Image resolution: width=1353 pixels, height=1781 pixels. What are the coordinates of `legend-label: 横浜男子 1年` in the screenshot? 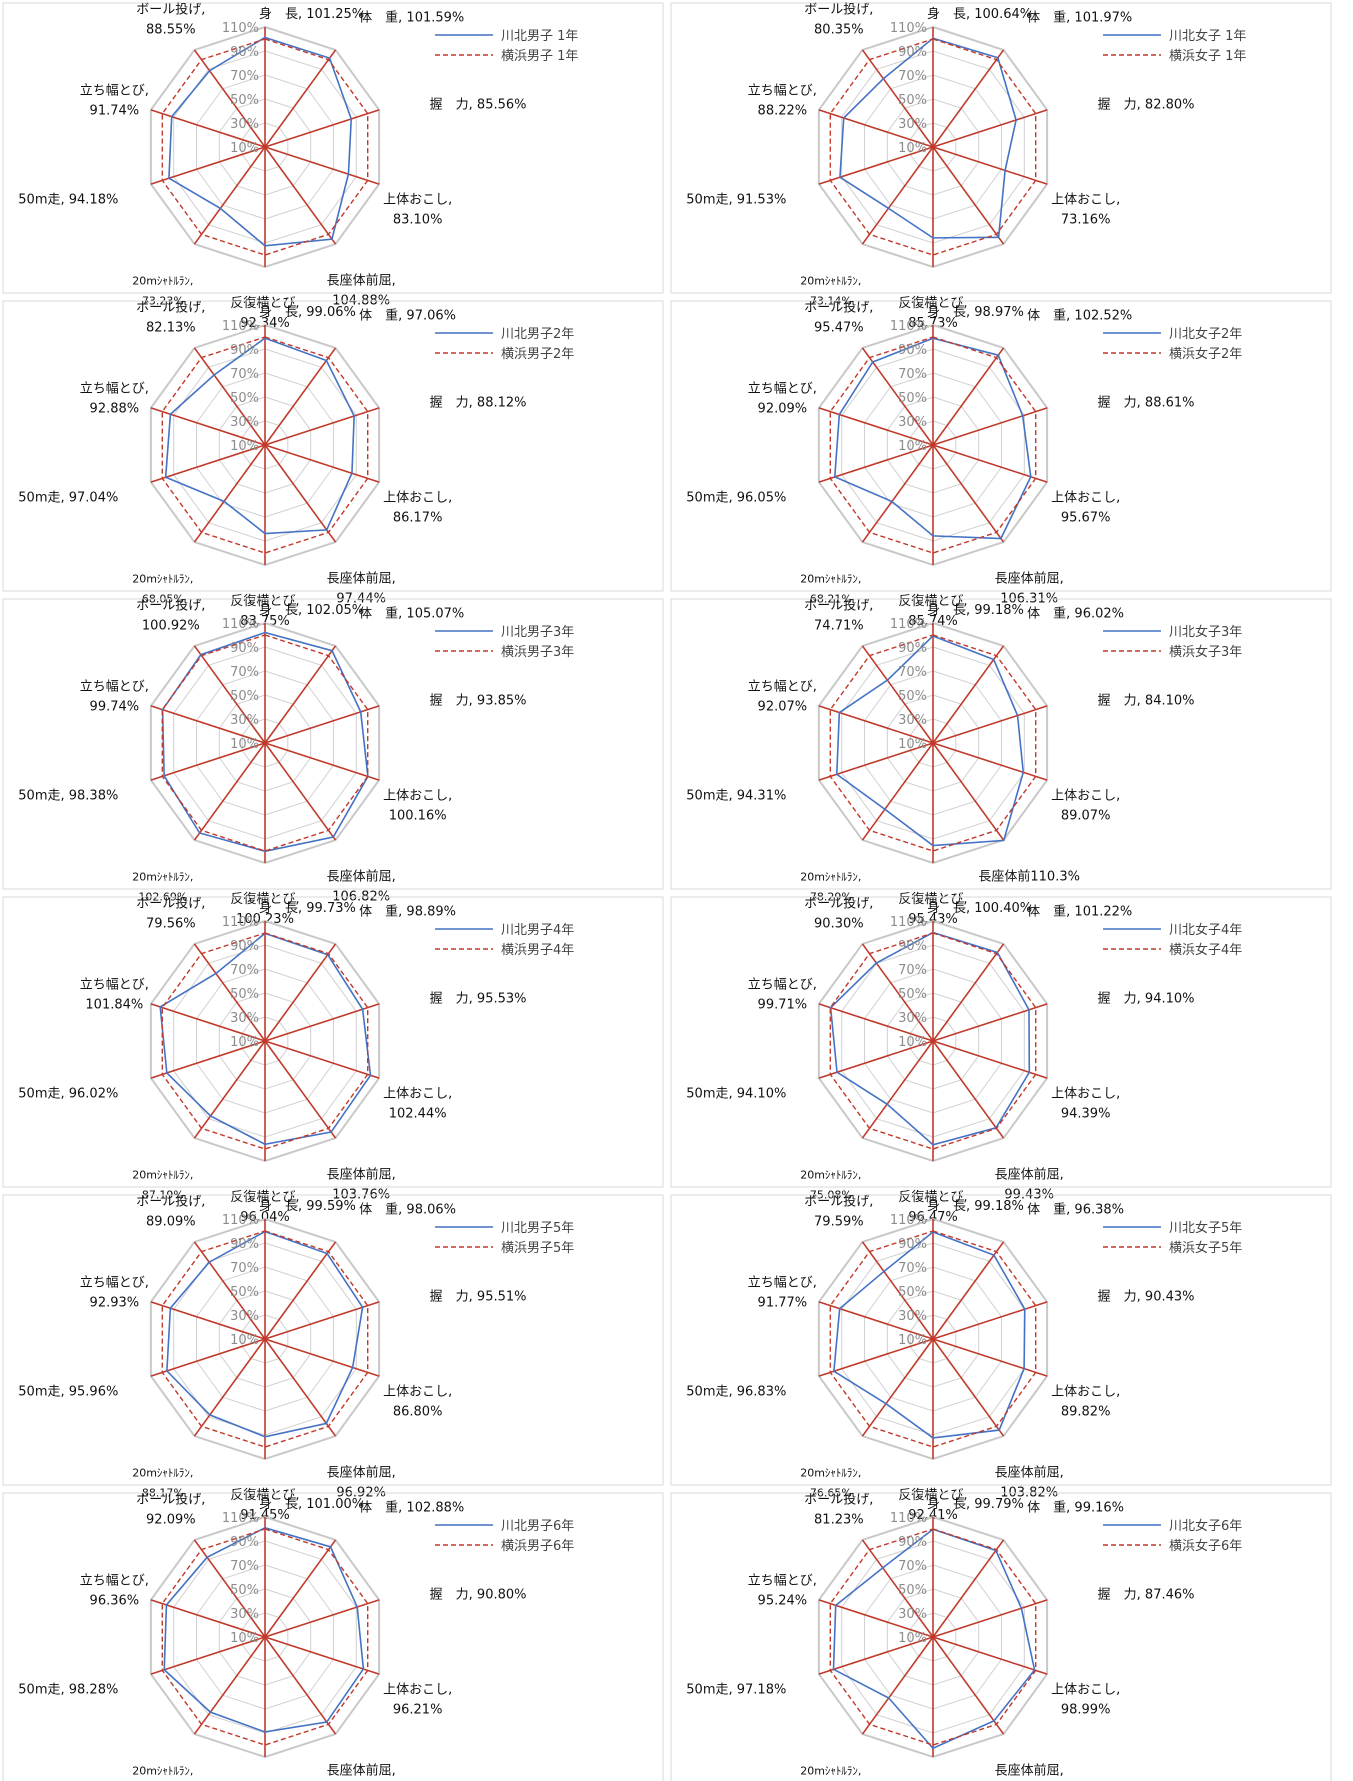 It's located at (539, 56).